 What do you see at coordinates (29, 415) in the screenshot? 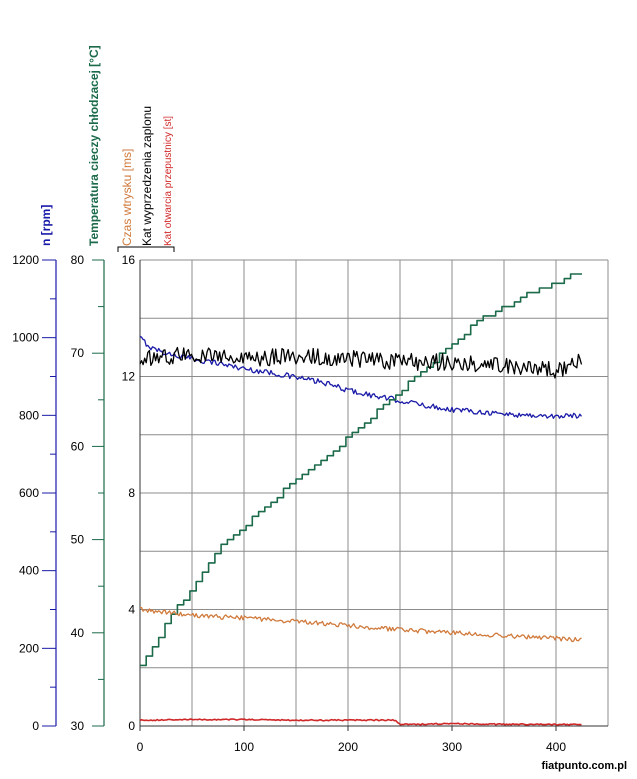
I see `rpm-tick-label: 800` at bounding box center [29, 415].